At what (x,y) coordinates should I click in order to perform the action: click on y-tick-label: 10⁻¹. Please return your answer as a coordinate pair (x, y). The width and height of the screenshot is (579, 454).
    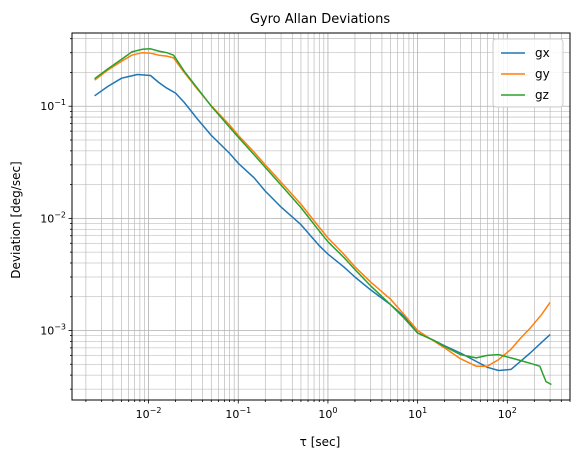
    Looking at the image, I should click on (53, 105).